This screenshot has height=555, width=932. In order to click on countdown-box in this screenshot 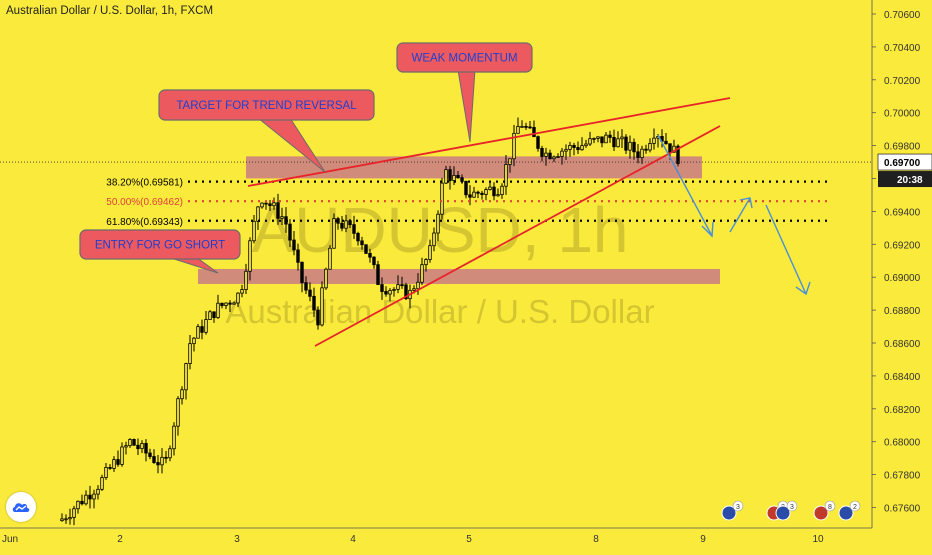, I will do `click(905, 179)`.